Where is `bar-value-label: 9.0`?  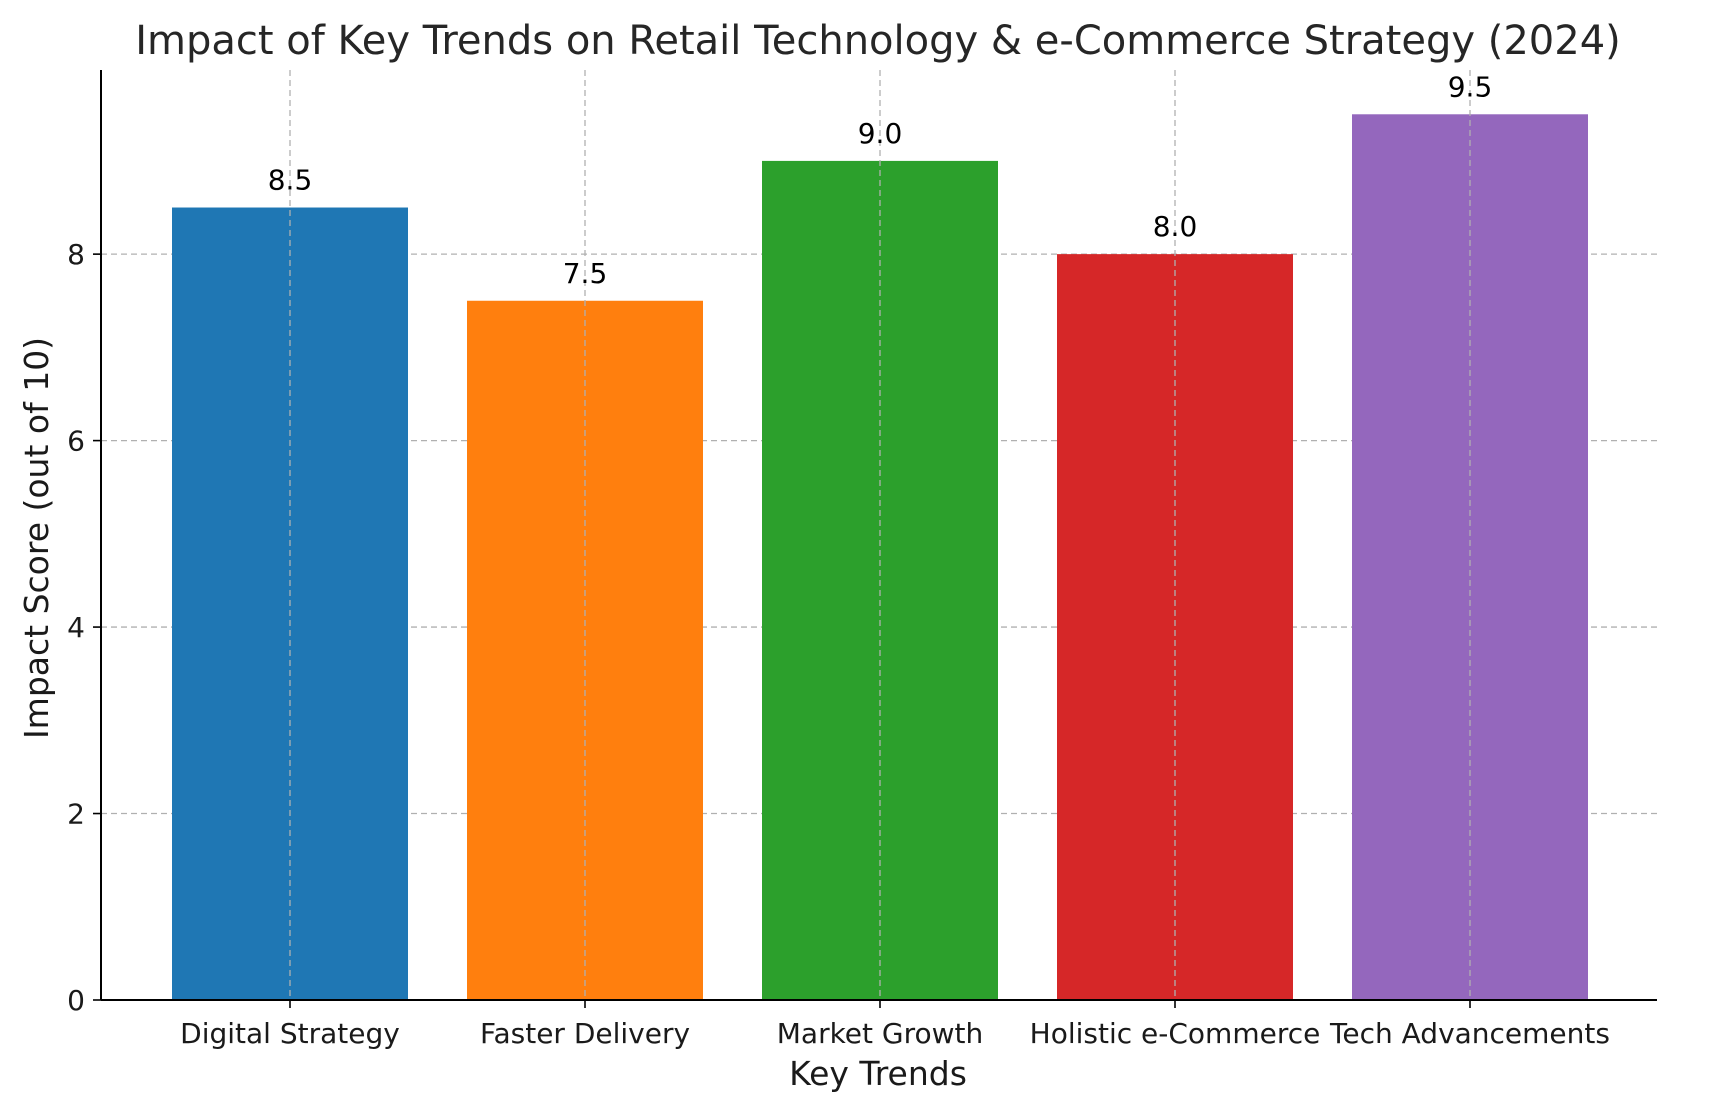 bar-value-label: 9.0 is located at coordinates (880, 133).